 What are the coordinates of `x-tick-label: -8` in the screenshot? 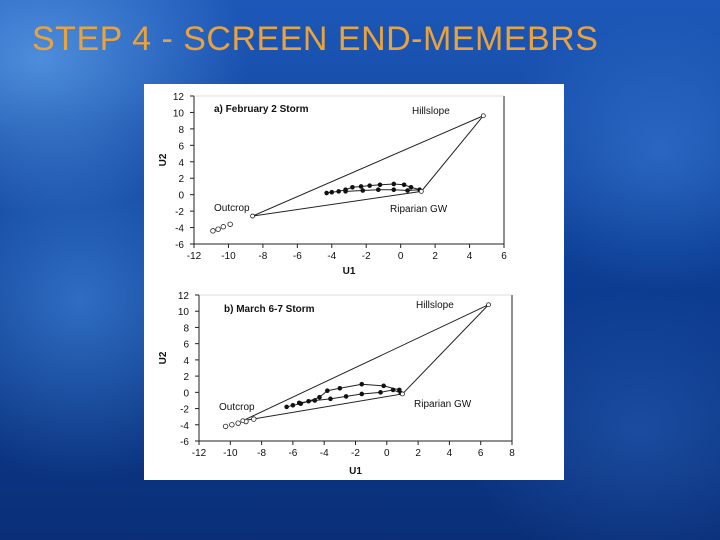 It's located at (261, 453).